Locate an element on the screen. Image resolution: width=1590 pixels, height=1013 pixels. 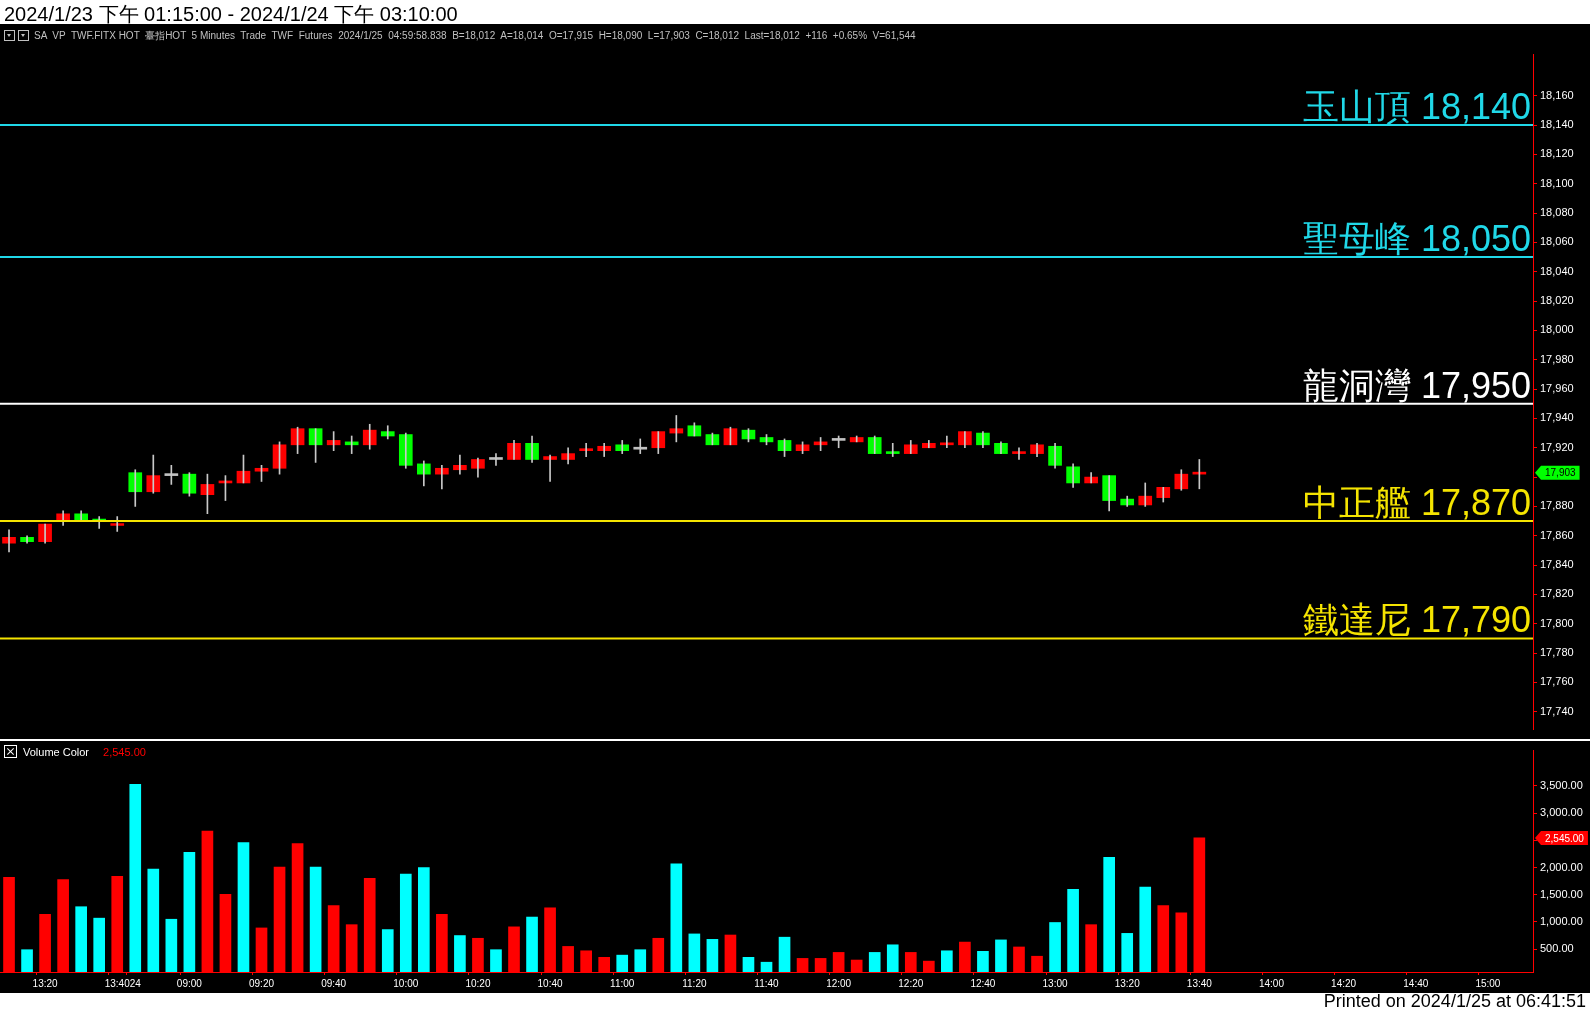
y-tick-label: 18,100 is located at coordinates (1557, 182).